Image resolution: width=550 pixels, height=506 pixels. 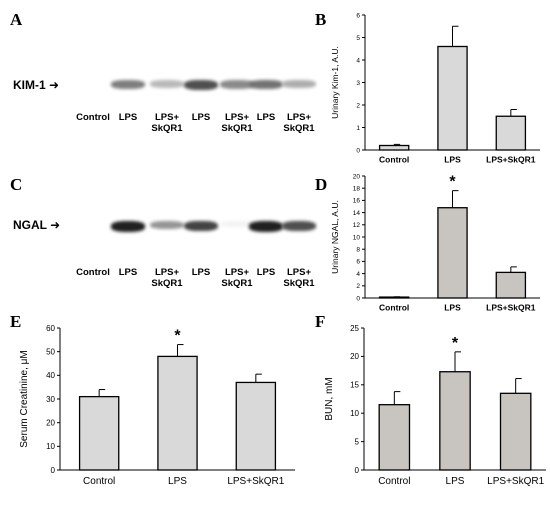 I want to click on y-tick-label: 50, so click(x=50, y=351).